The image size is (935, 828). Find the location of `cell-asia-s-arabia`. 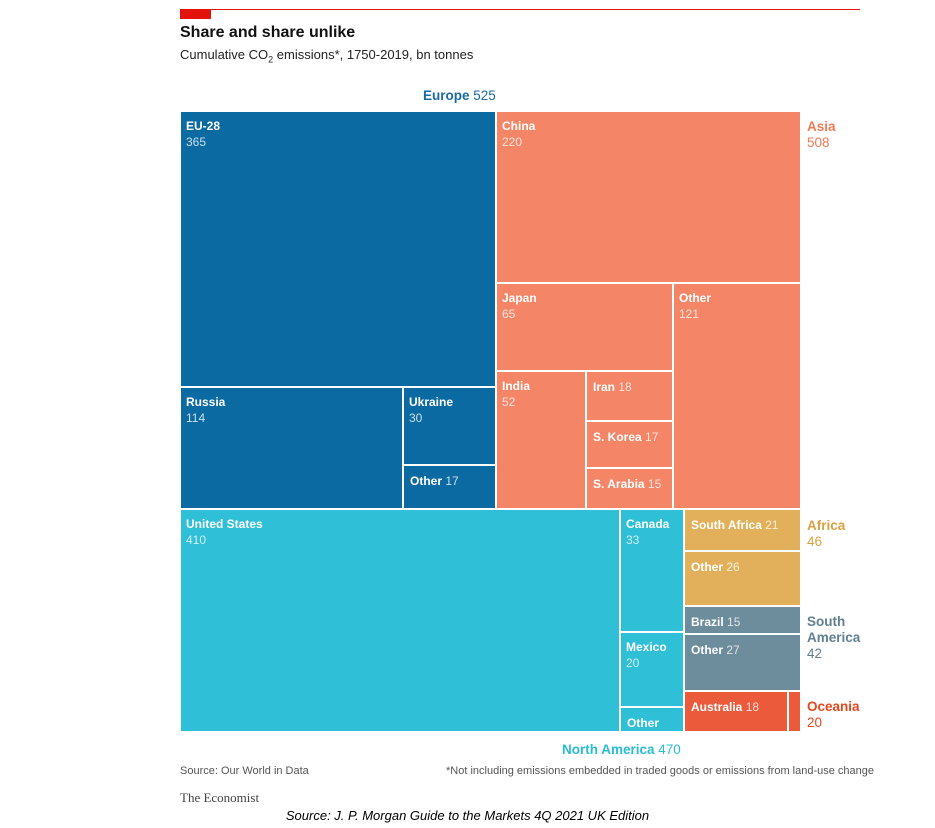

cell-asia-s-arabia is located at coordinates (629, 488).